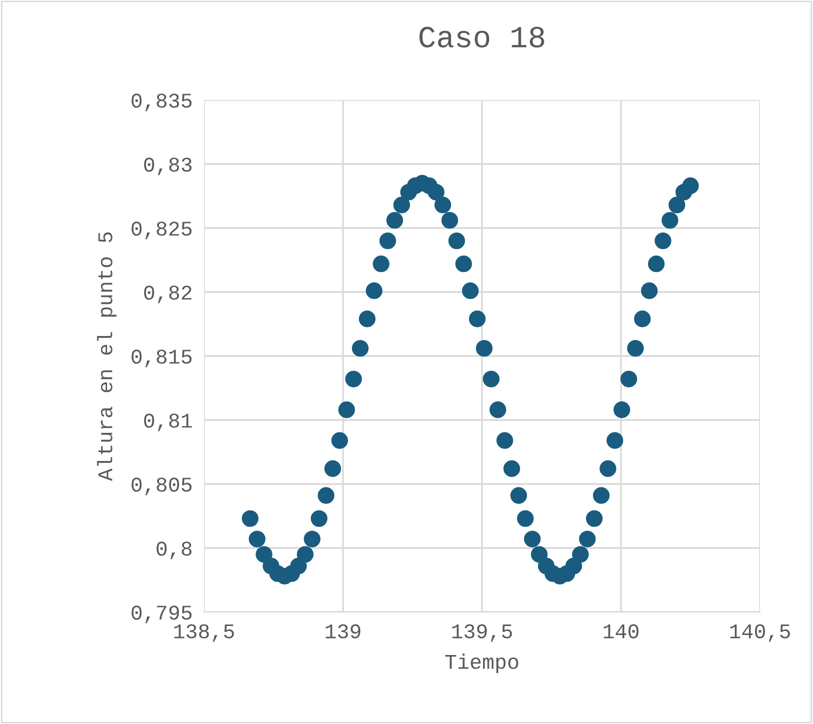 This screenshot has width=813, height=724. Describe the element at coordinates (204, 633) in the screenshot. I see `x-tick-label: 138,5` at that location.